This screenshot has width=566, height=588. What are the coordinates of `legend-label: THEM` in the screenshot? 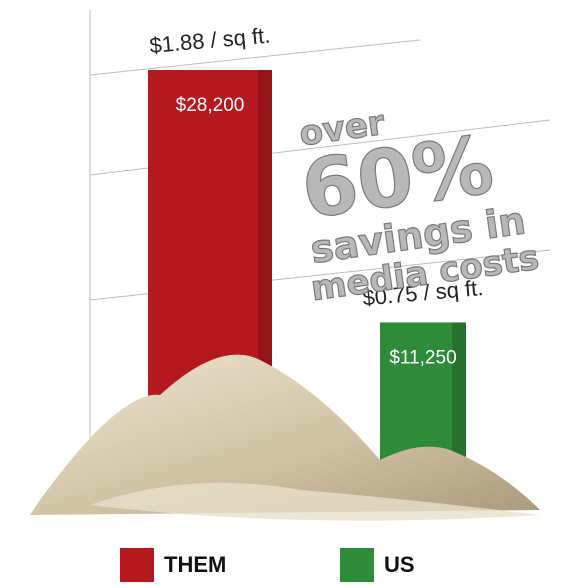 It's located at (195, 564).